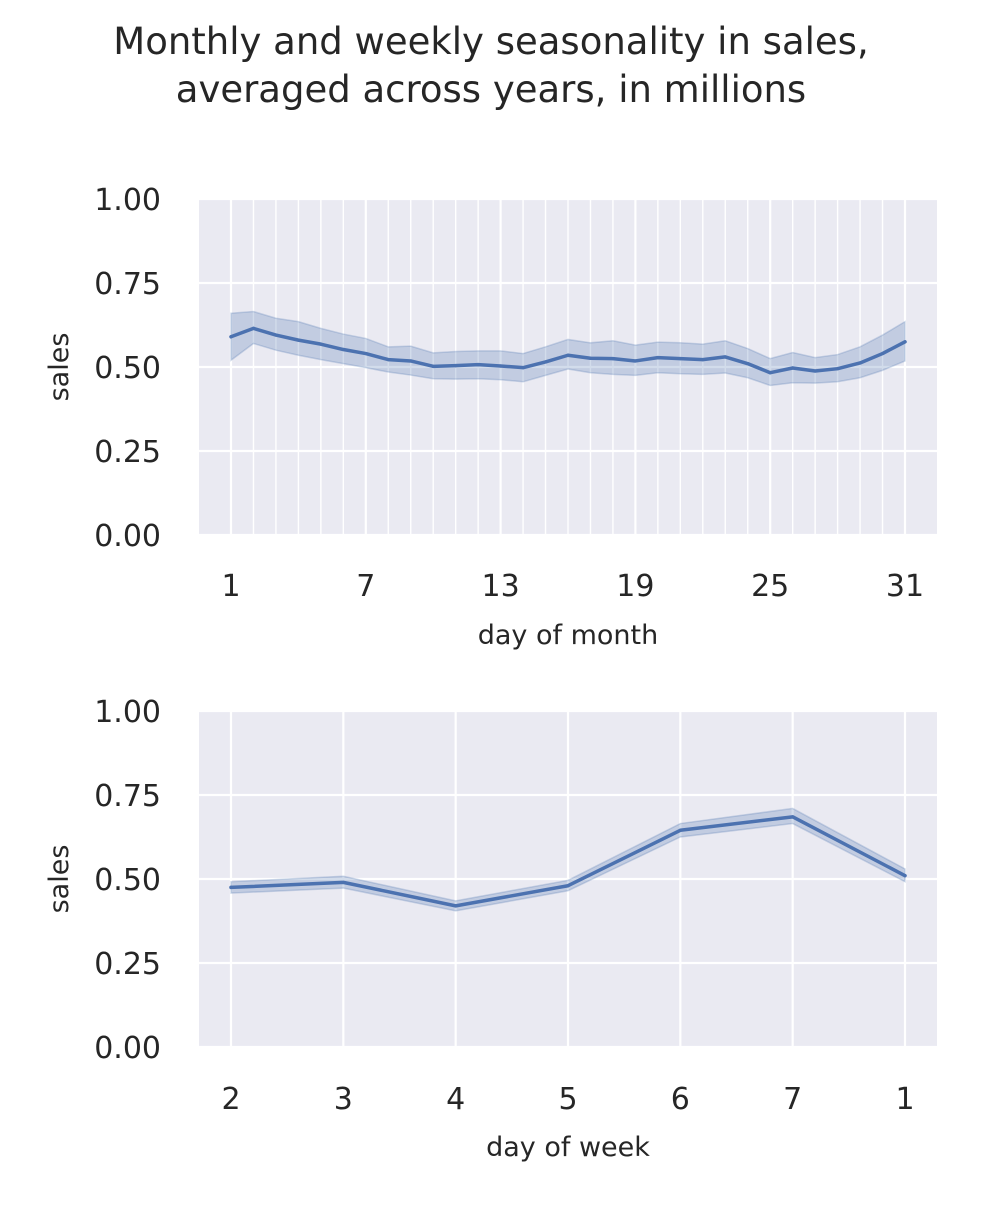 This screenshot has height=1207, width=982. I want to click on week-confidence-band, so click(568, 859).